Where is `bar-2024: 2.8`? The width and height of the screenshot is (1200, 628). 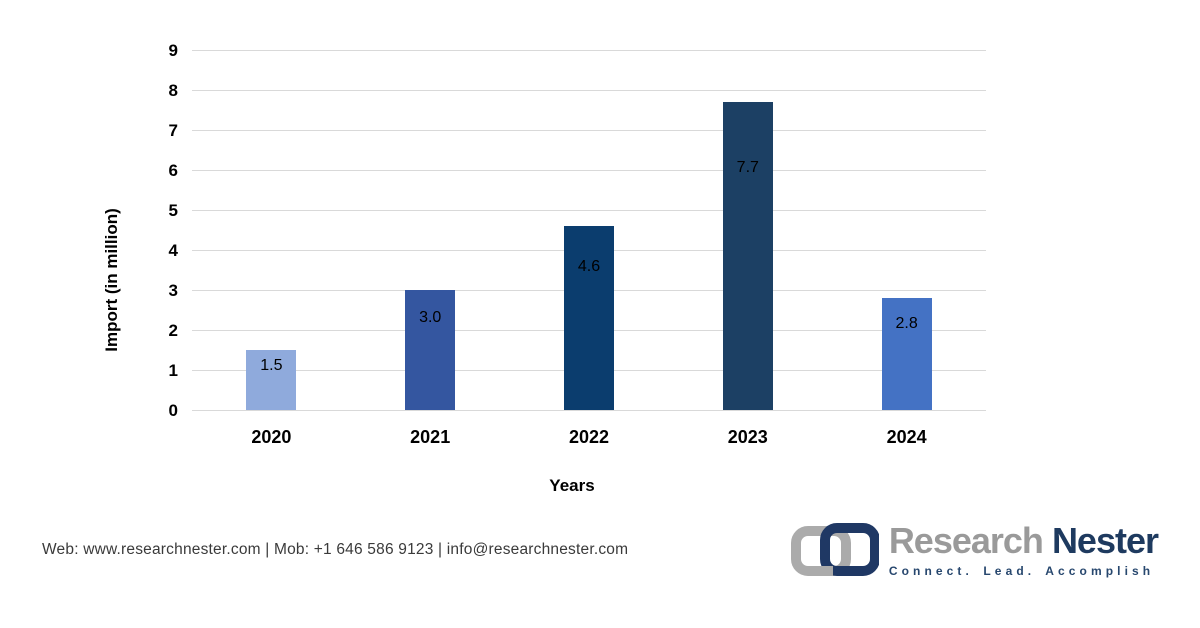
bar-2024: 2.8 is located at coordinates (906, 354).